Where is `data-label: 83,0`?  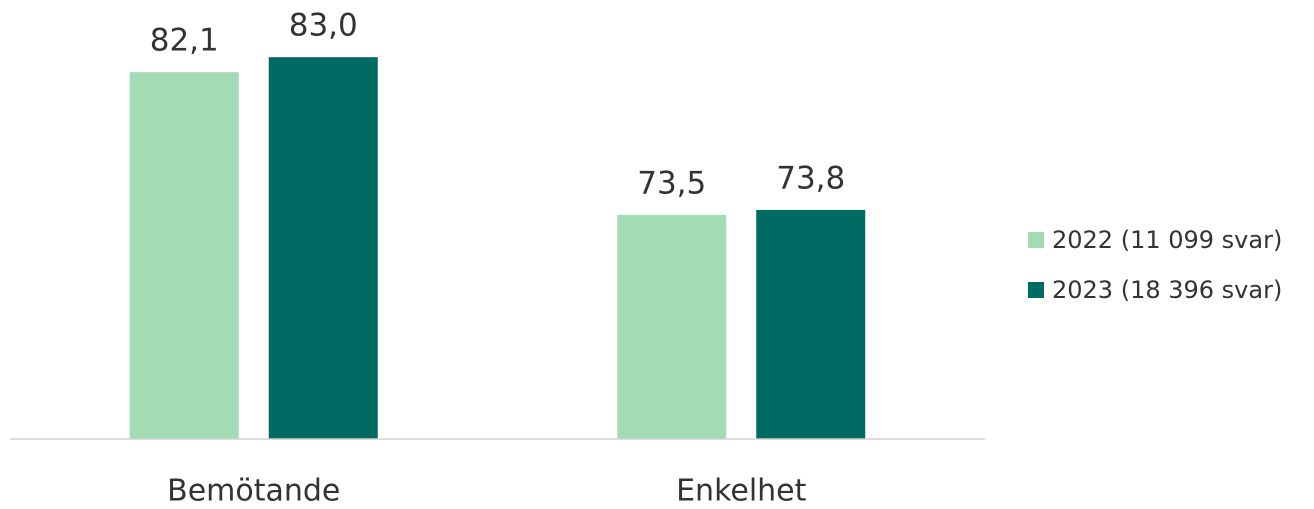
data-label: 83,0 is located at coordinates (323, 26).